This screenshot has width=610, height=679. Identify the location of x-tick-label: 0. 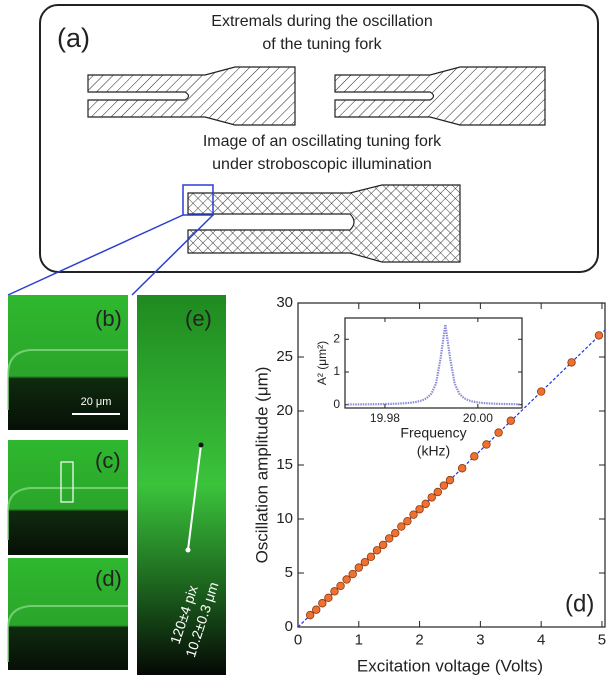
(298, 639).